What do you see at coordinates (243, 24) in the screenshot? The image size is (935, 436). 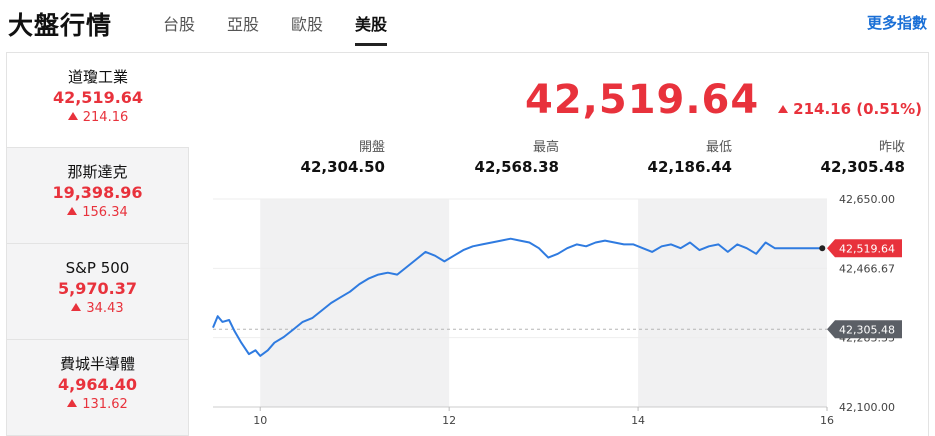 I see `tab-asia-stocks: 亞股` at bounding box center [243, 24].